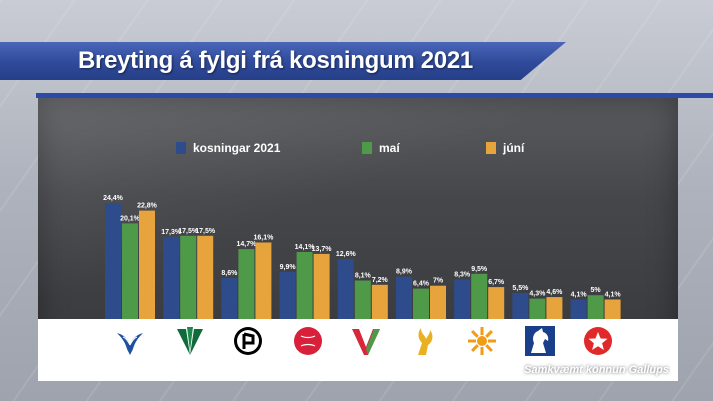 The width and height of the screenshot is (713, 401). Describe the element at coordinates (263, 238) in the screenshot. I see `bar-value-label: 16,1%` at that location.